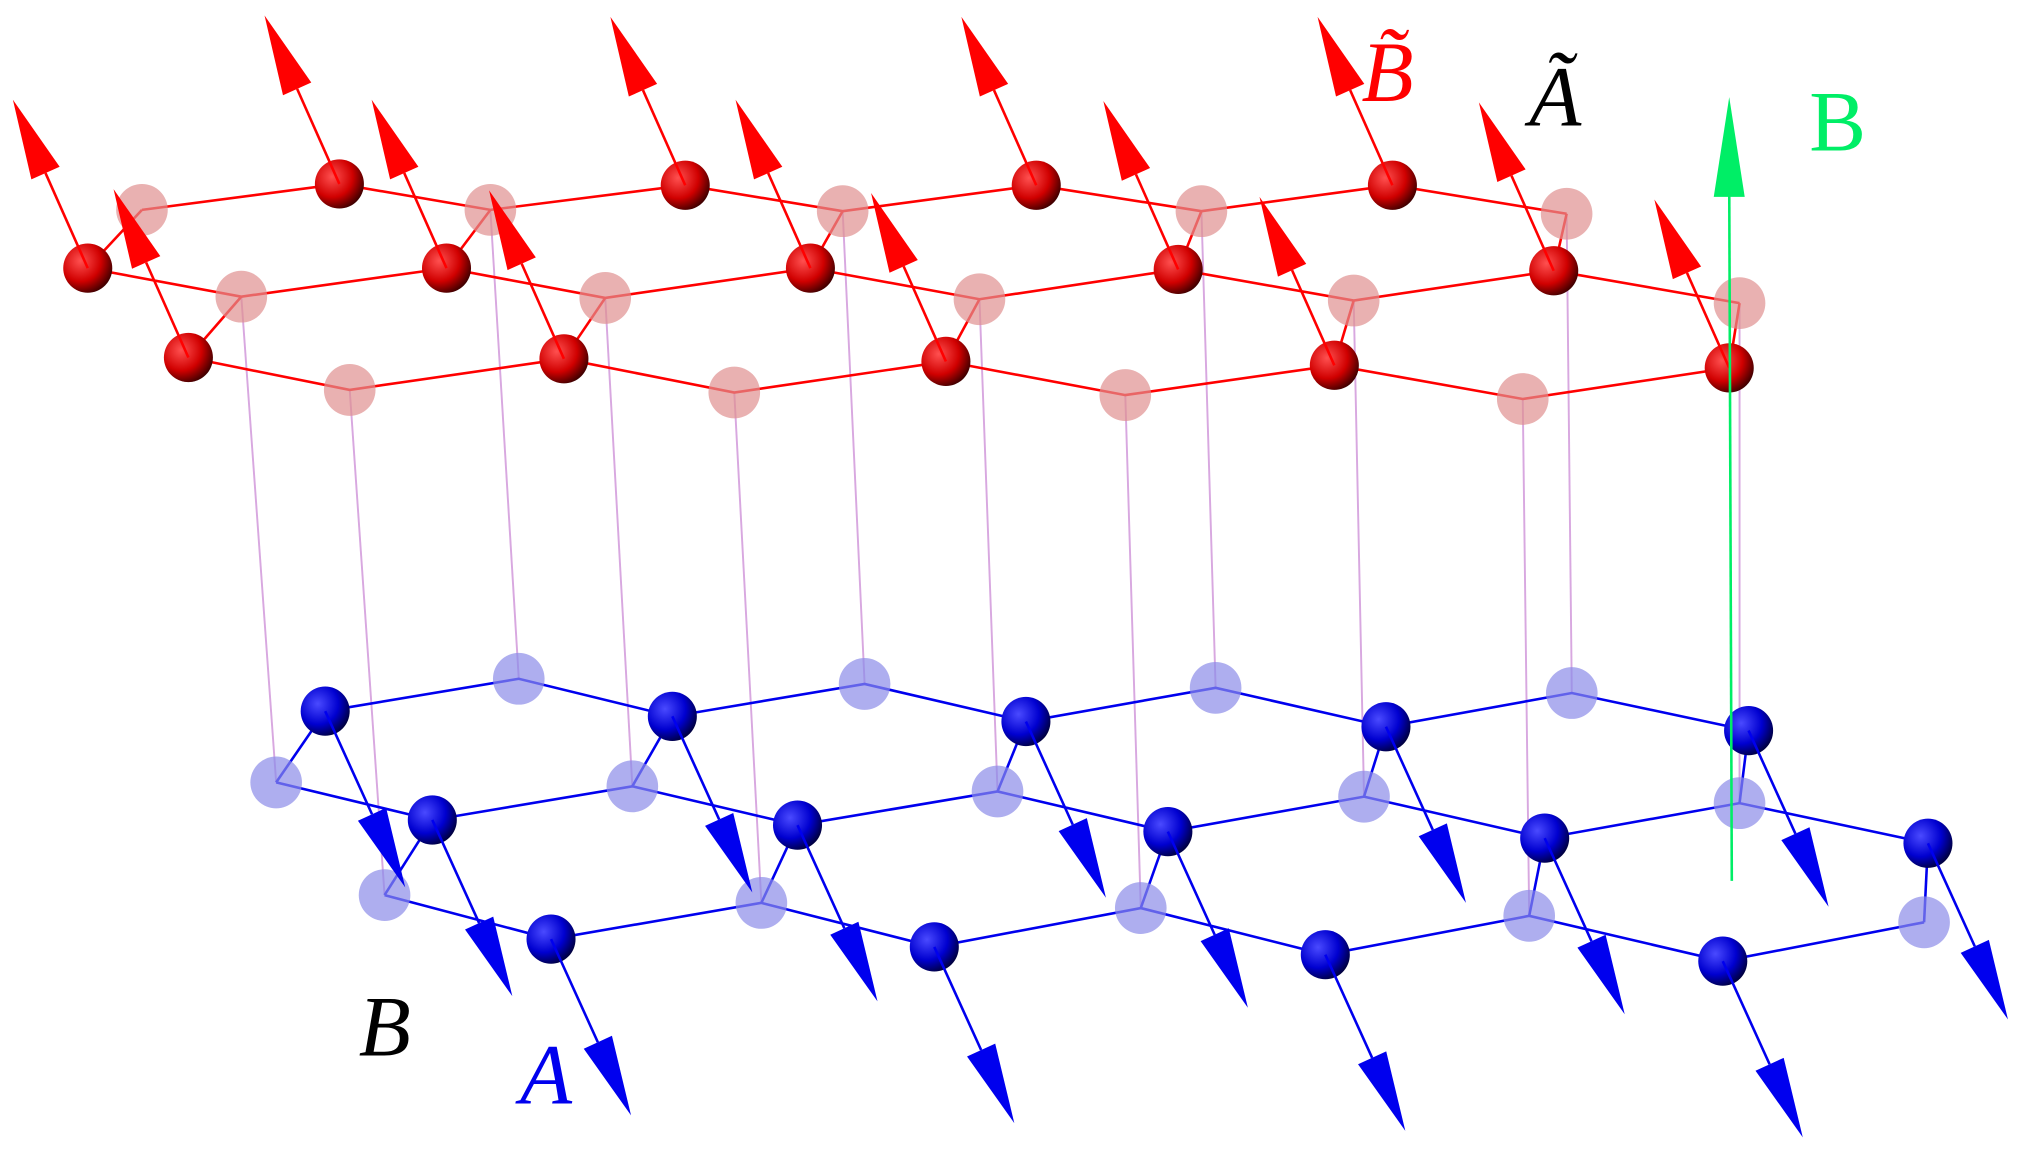 The image size is (2017, 1149). I want to click on label-a-tilde: Ã, so click(1553, 98).